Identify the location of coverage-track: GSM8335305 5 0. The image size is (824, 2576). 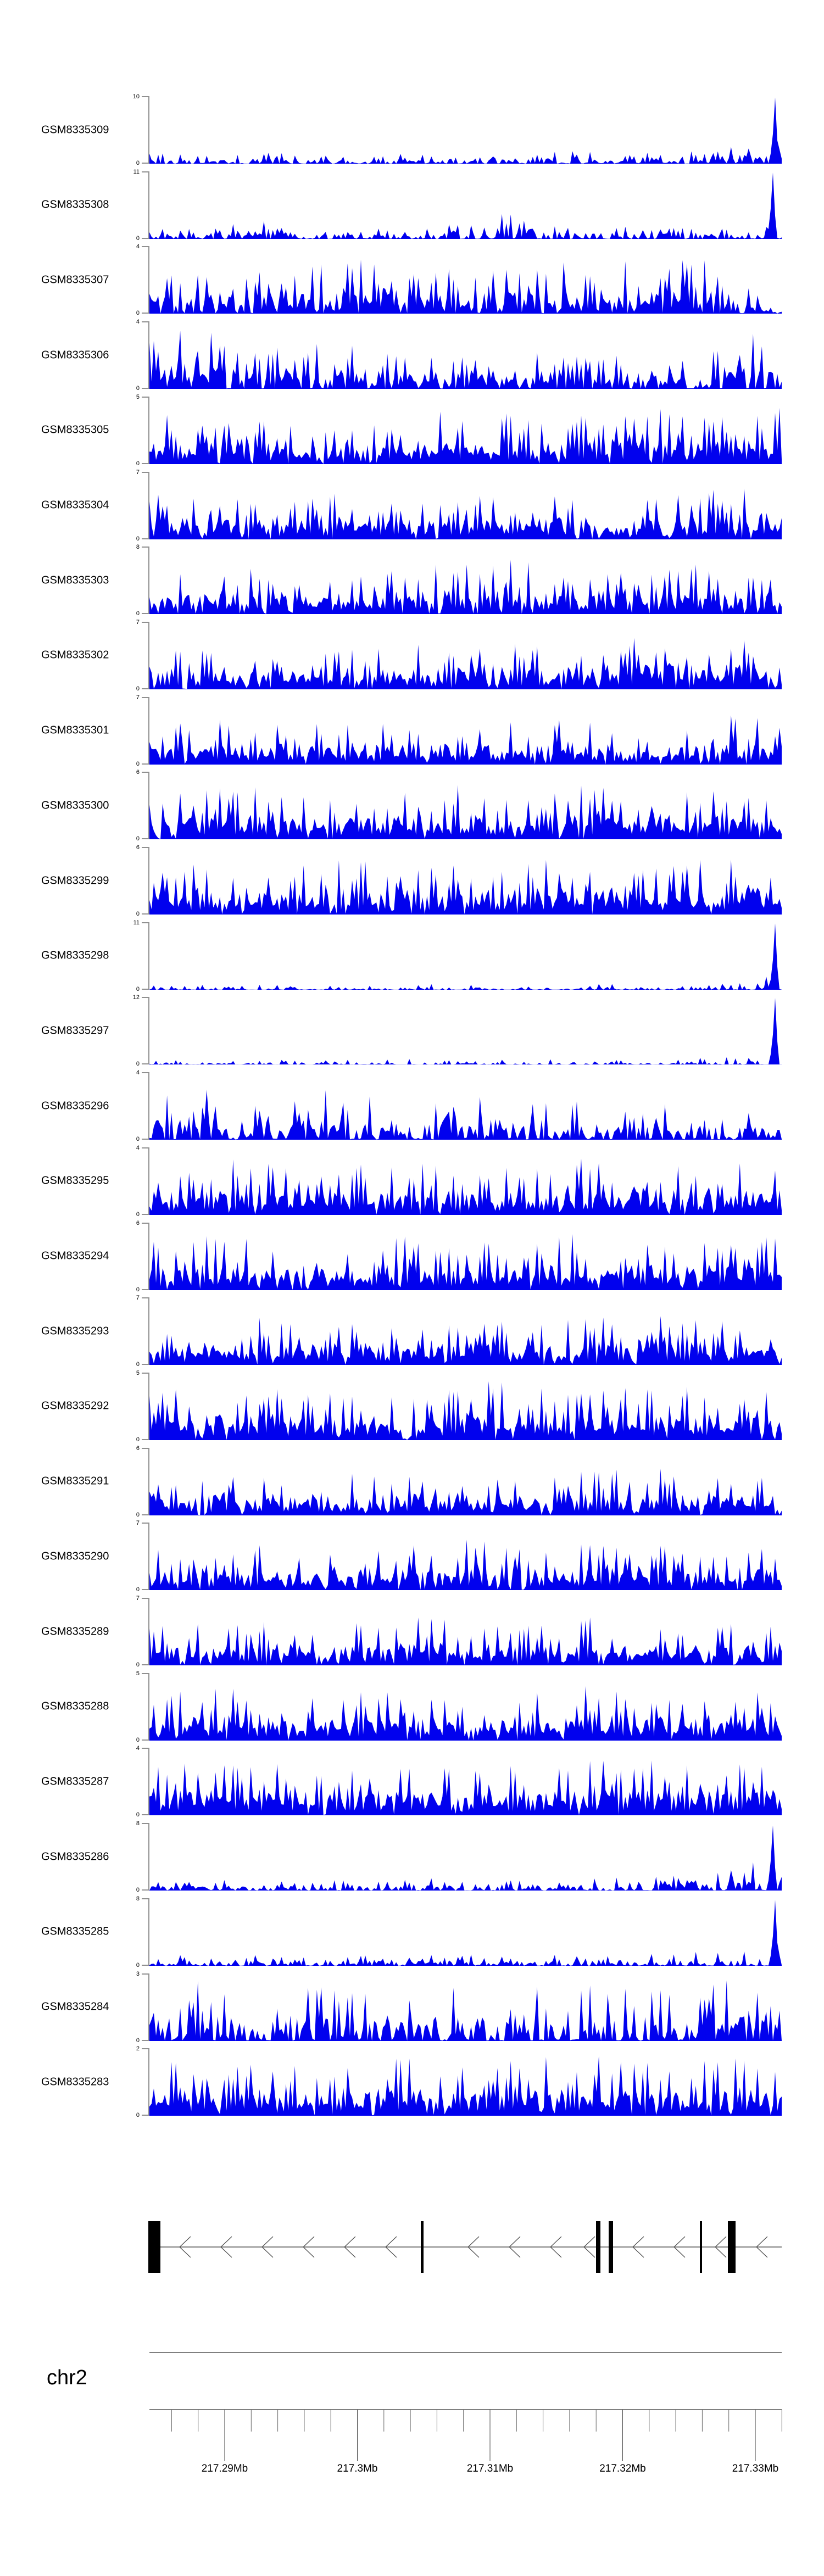
(412, 430).